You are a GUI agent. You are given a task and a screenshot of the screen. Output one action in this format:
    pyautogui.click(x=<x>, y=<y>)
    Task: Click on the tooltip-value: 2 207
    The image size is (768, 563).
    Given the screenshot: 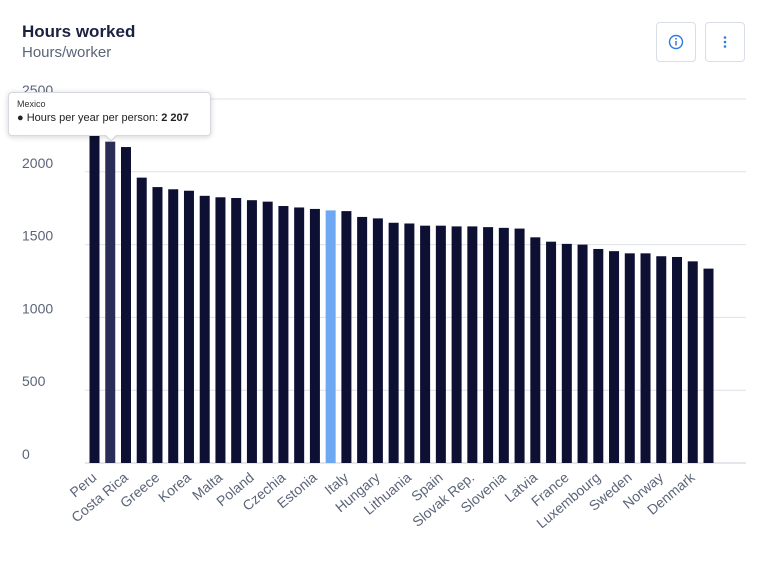 What is the action you would take?
    pyautogui.click(x=175, y=118)
    